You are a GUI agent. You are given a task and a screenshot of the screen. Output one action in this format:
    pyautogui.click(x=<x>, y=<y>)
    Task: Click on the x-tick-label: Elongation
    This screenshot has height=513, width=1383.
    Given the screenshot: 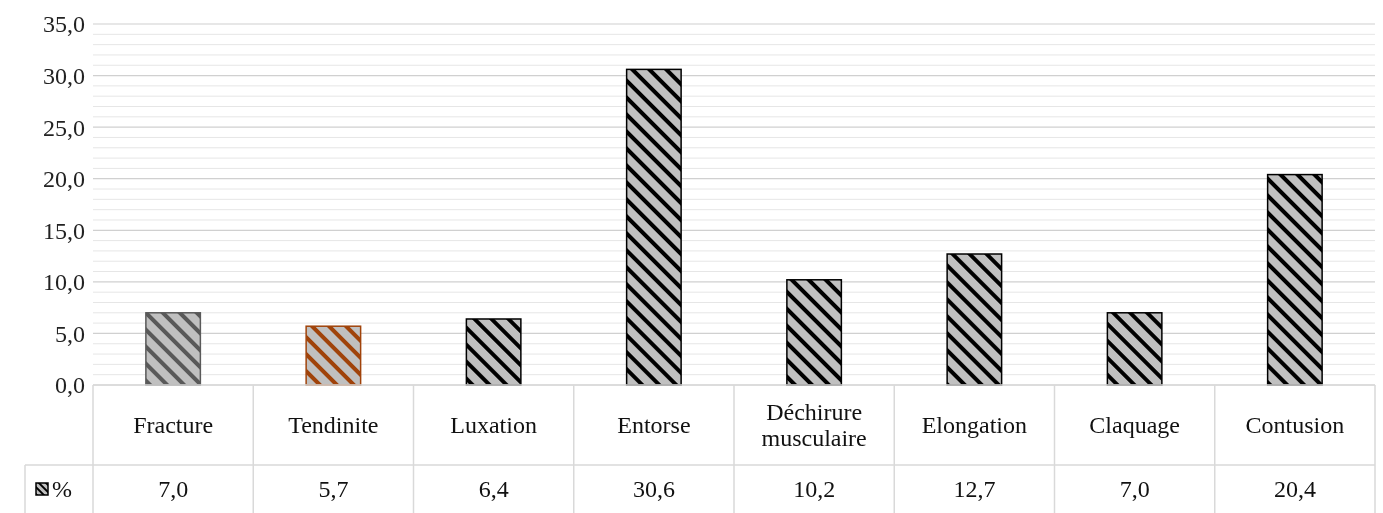 What is the action you would take?
    pyautogui.click(x=974, y=425)
    